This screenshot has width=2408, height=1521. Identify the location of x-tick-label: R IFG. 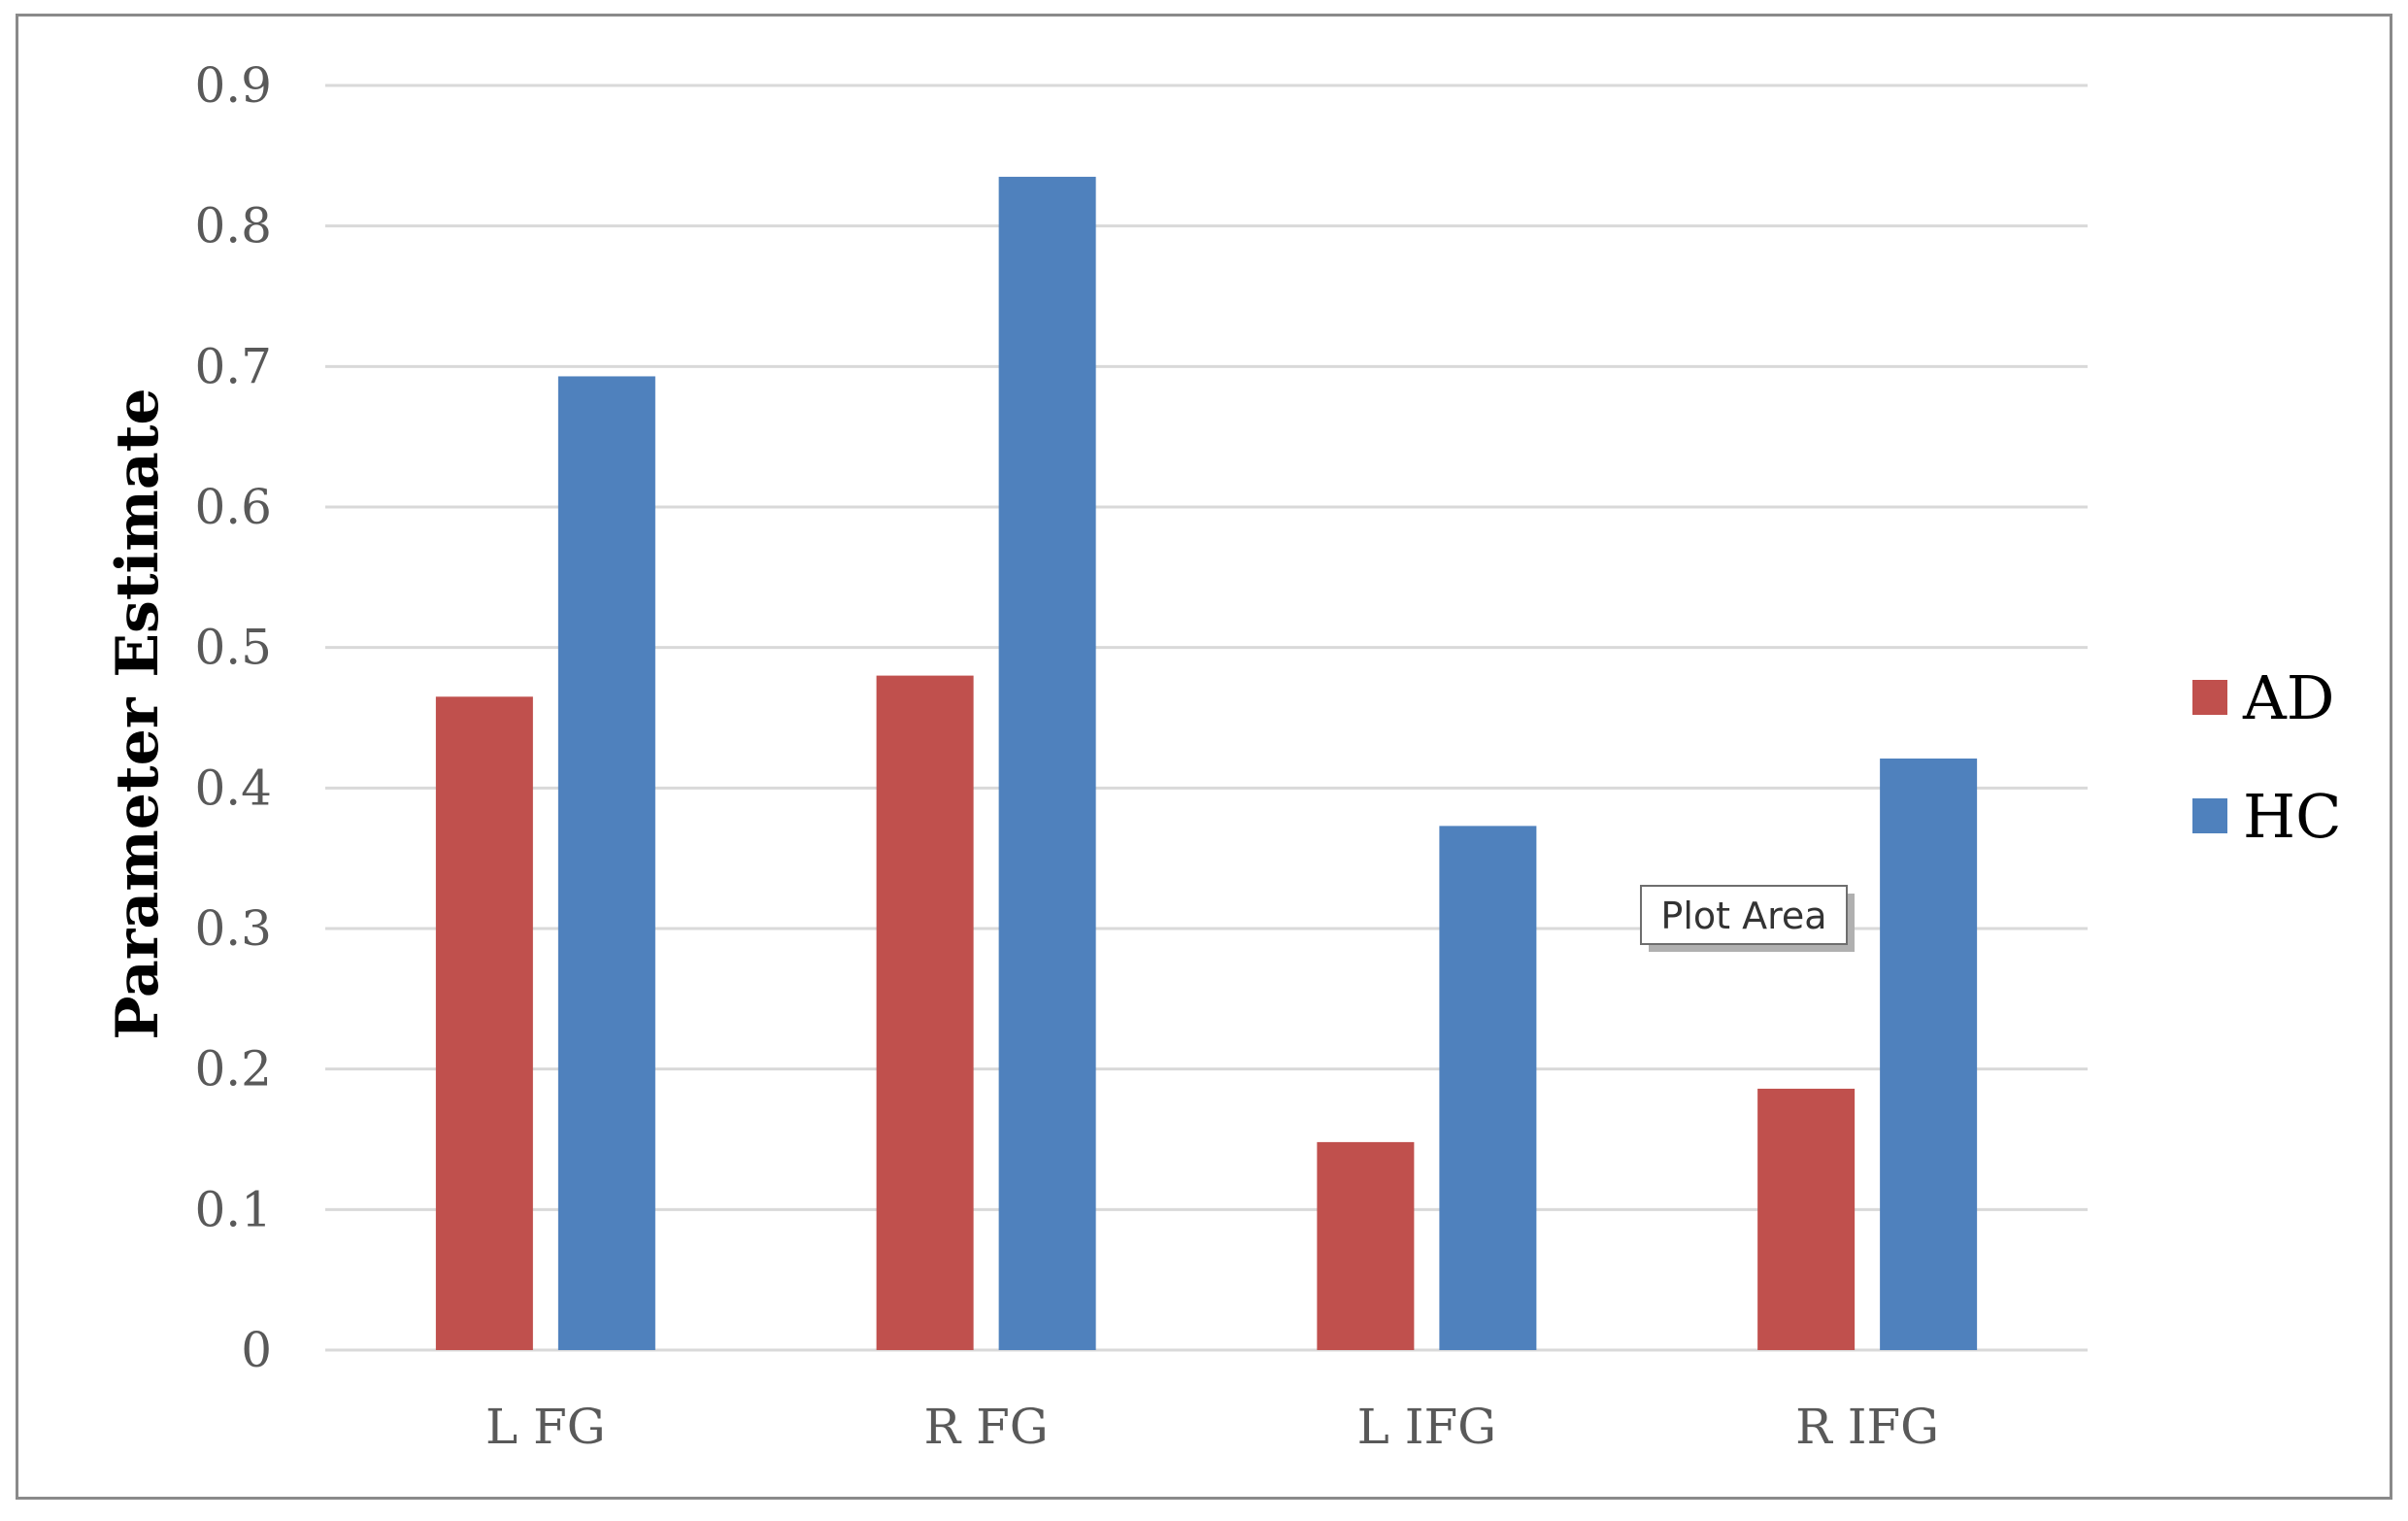
(1867, 1427).